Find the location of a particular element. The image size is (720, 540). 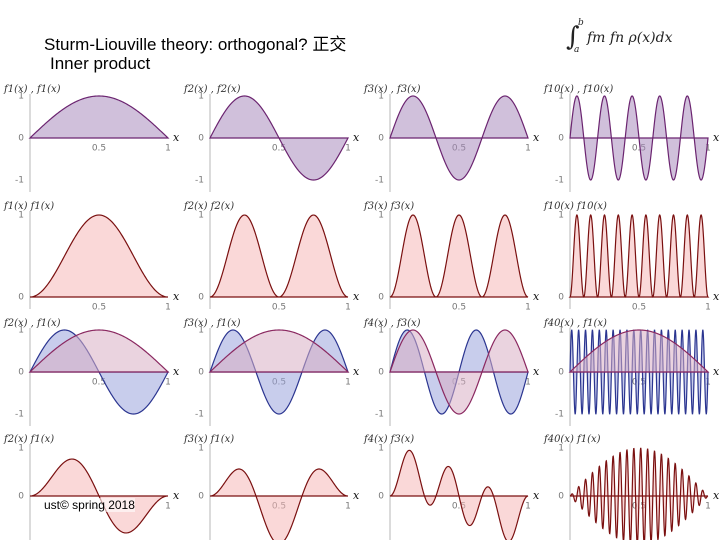

panel-label: f10(x) f10(x) is located at coordinates (575, 206).